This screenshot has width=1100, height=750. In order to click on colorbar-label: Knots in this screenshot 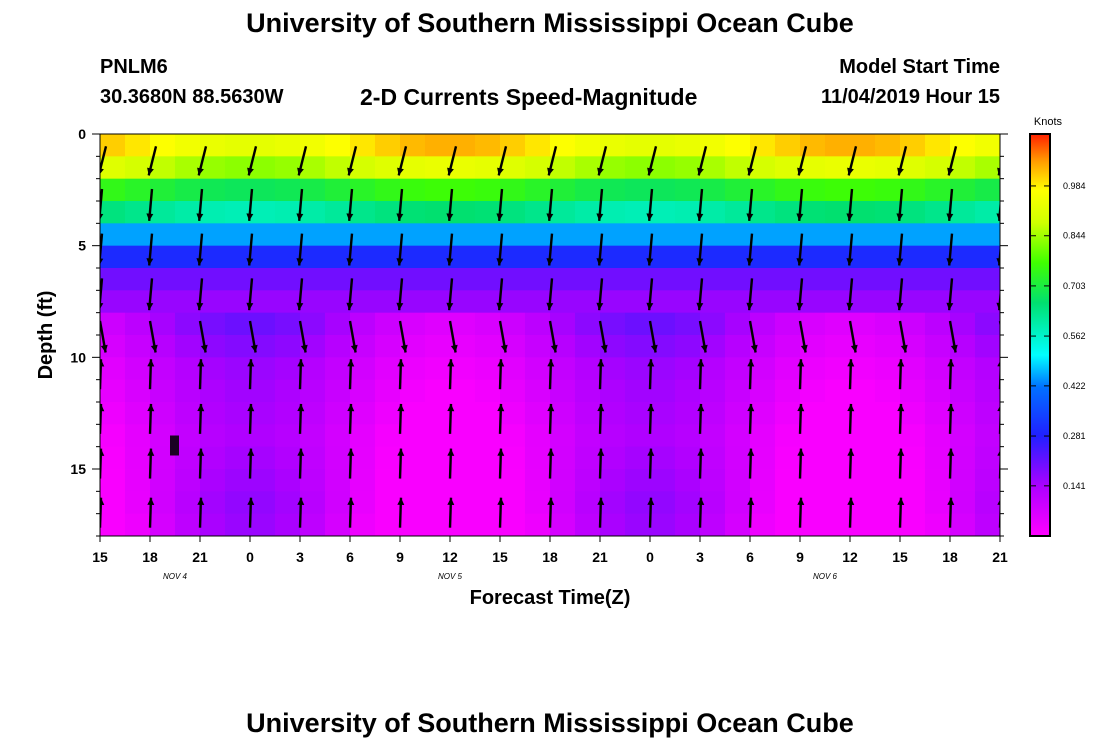, I will do `click(1048, 122)`.